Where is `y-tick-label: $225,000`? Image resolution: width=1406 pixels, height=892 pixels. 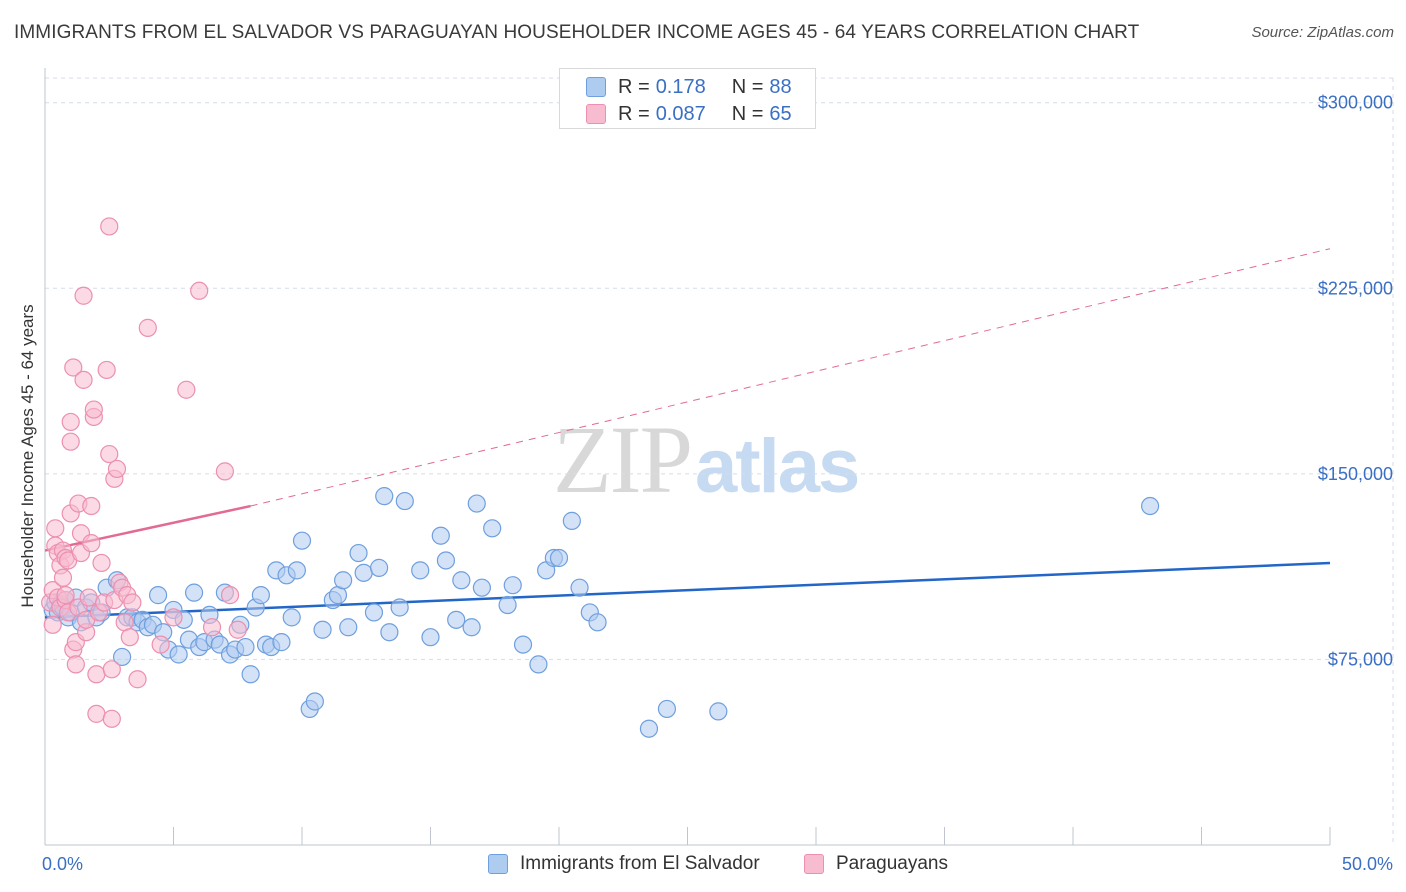 y-tick-label: $225,000 is located at coordinates (1355, 288).